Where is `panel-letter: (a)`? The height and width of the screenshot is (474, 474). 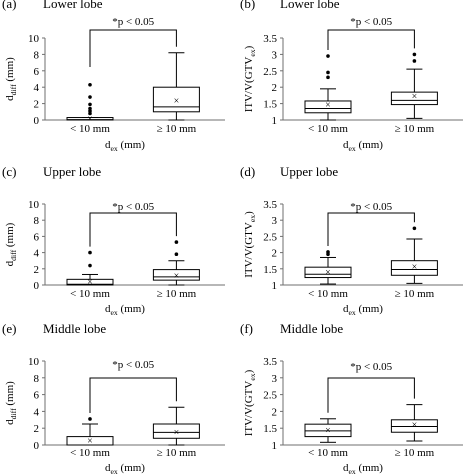
panel-letter: (a) is located at coordinates (9, 5).